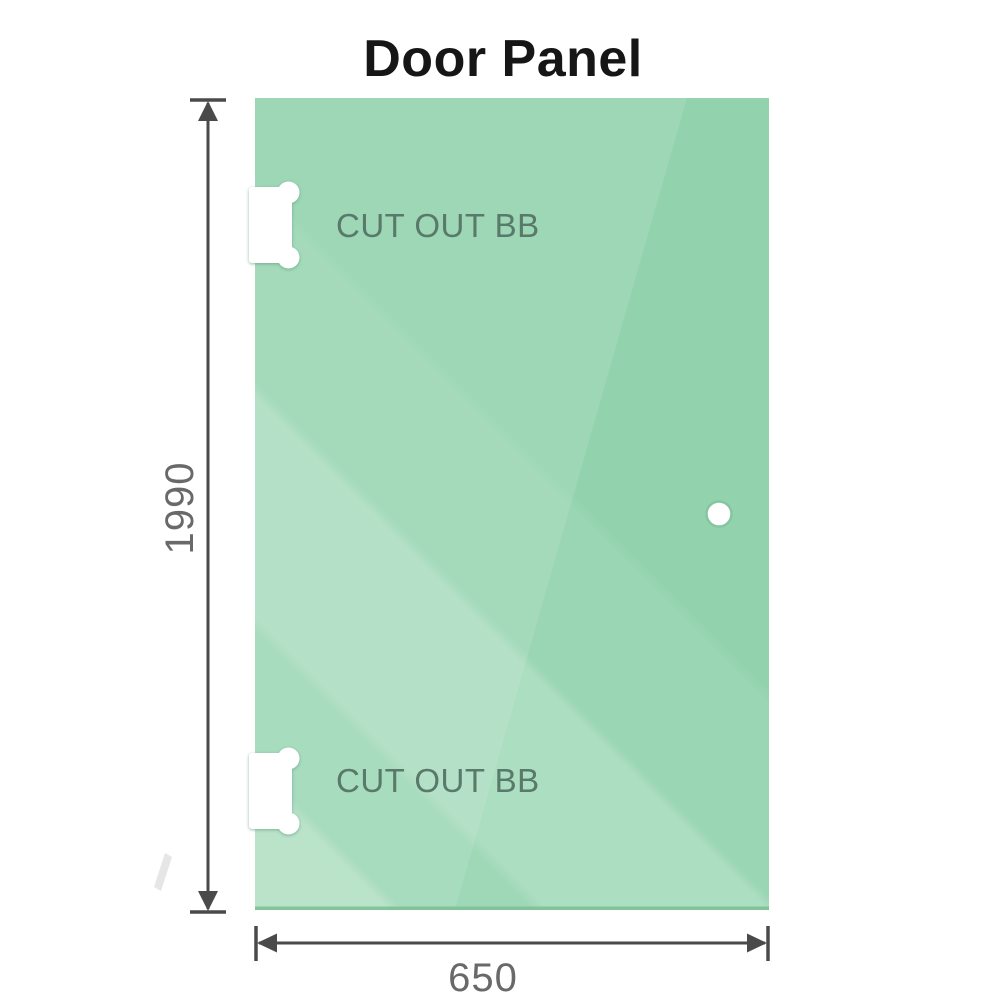 The image size is (1000, 1000). What do you see at coordinates (512, 908) in the screenshot?
I see `glass-panel-bottom-edge` at bounding box center [512, 908].